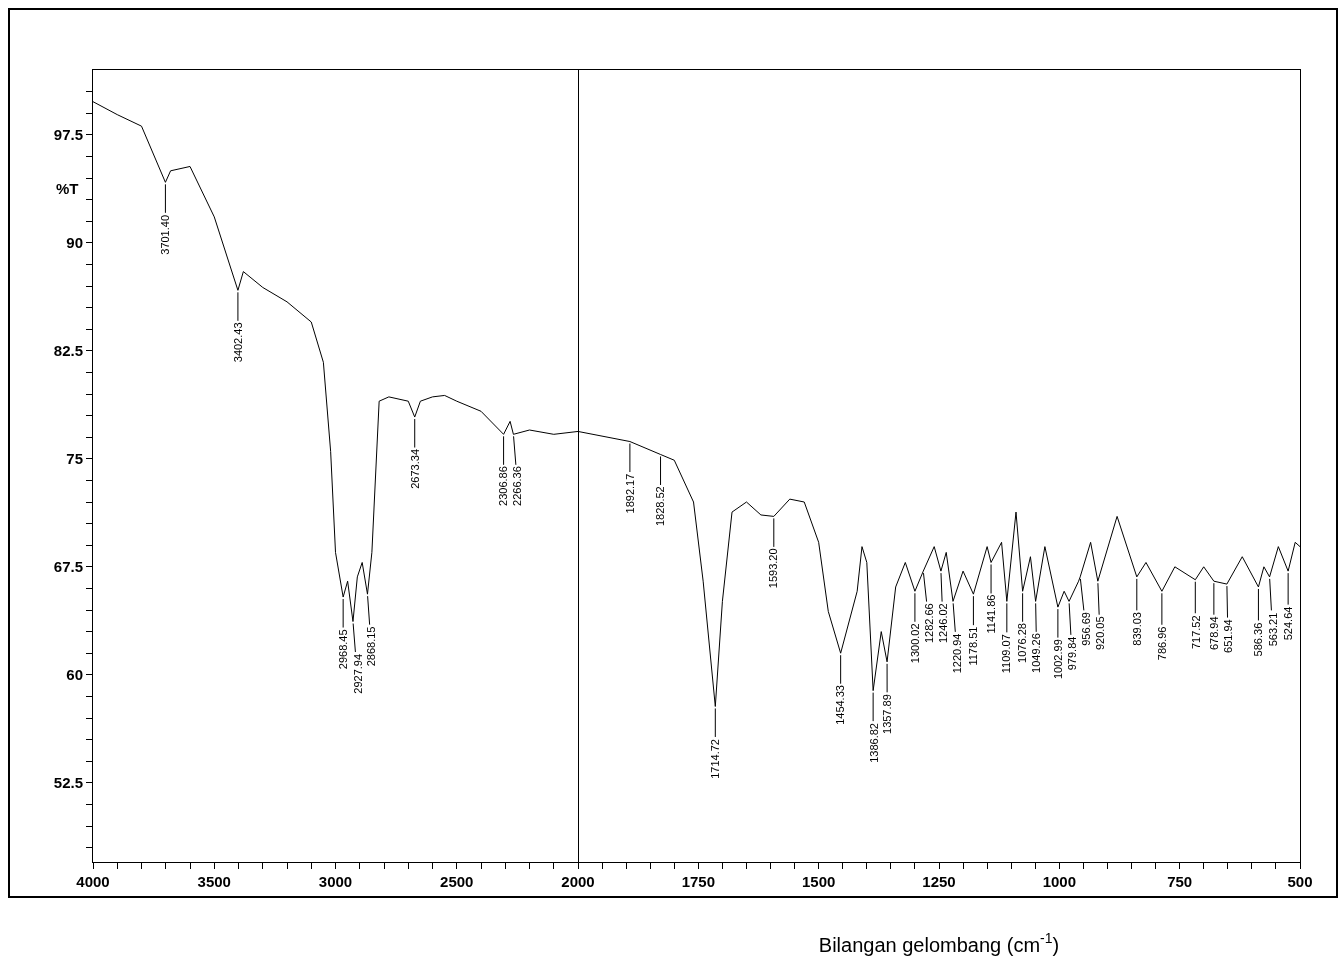 The height and width of the screenshot is (972, 1340). I want to click on annotation: 1892.17, so click(630, 493).